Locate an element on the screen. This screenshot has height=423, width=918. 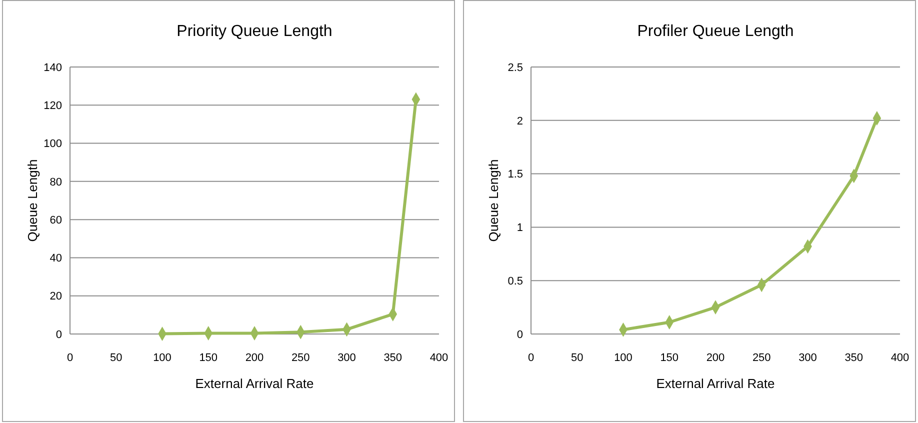
y-tick-label: 20 is located at coordinates (56, 296).